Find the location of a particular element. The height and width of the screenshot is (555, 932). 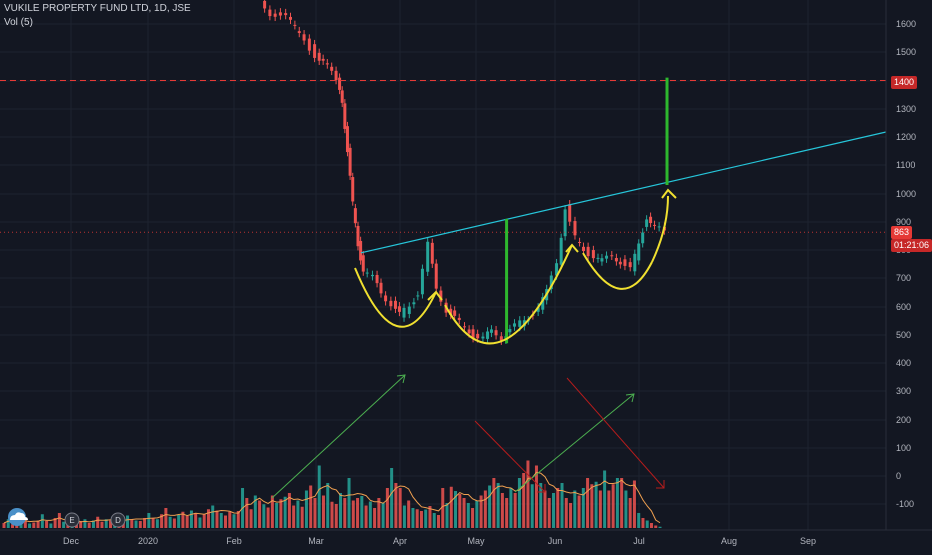

price-tick-label: 900 is located at coordinates (903, 222).